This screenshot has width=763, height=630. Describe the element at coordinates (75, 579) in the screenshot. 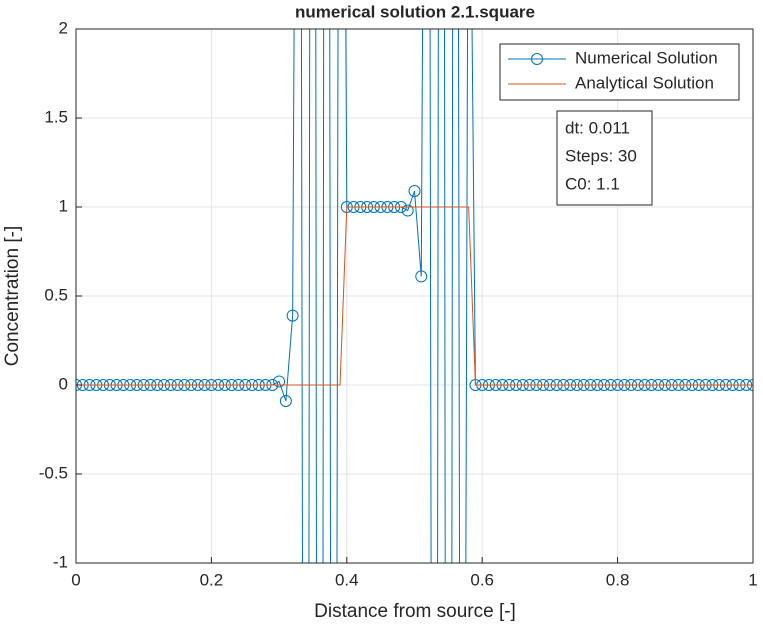

I see `x-tick-label: 0` at that location.